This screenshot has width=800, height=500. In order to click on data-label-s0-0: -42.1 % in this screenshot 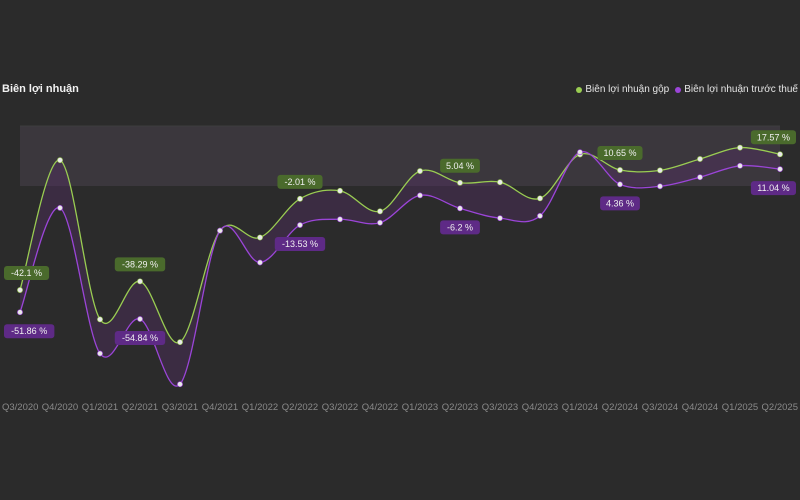, I will do `click(27, 273)`.